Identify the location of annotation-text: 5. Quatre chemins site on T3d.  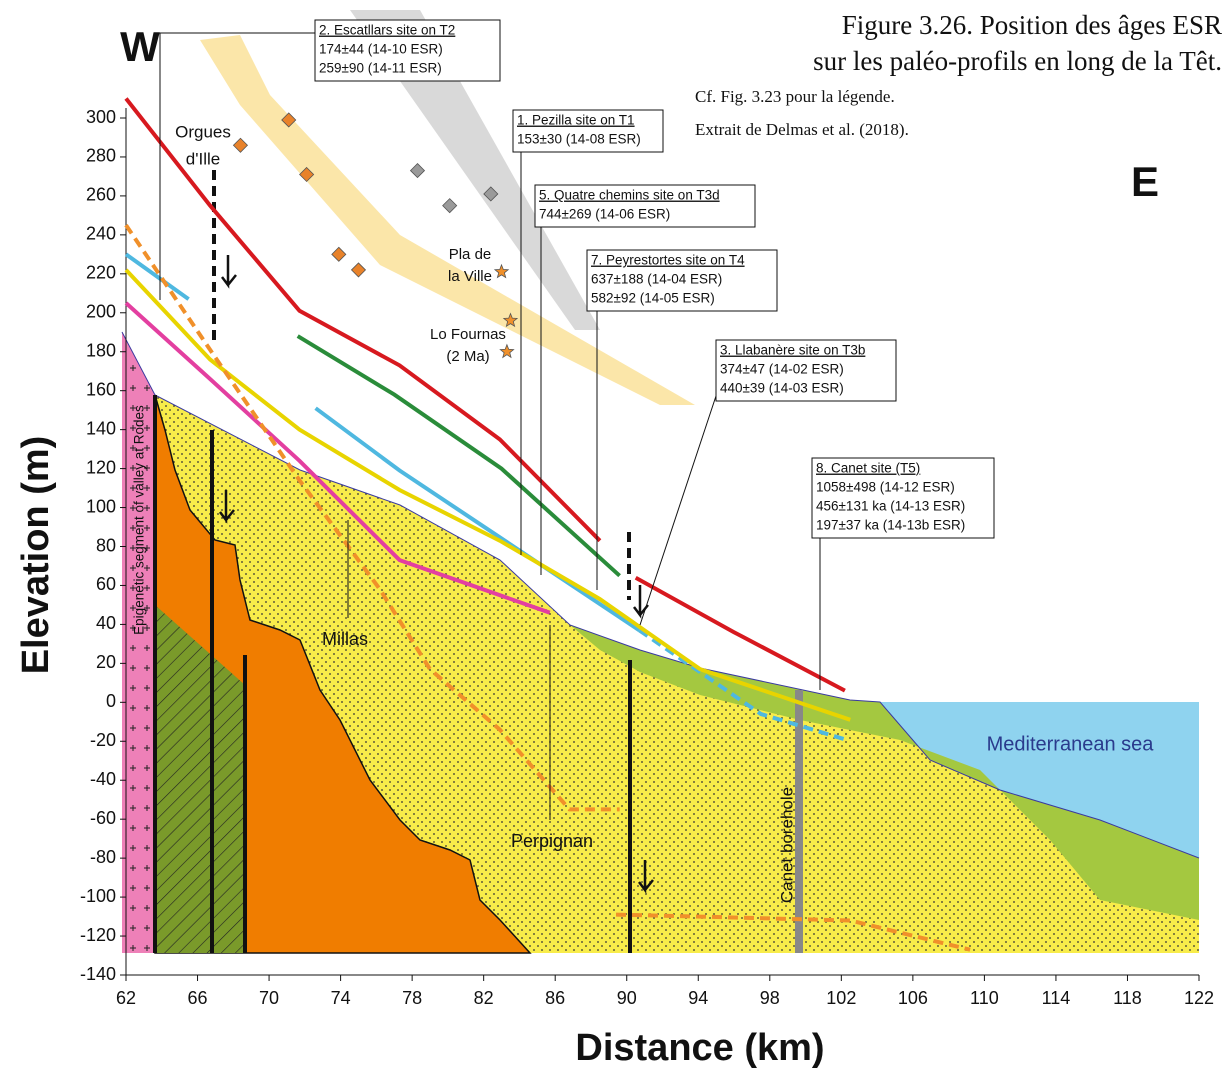
(629, 195).